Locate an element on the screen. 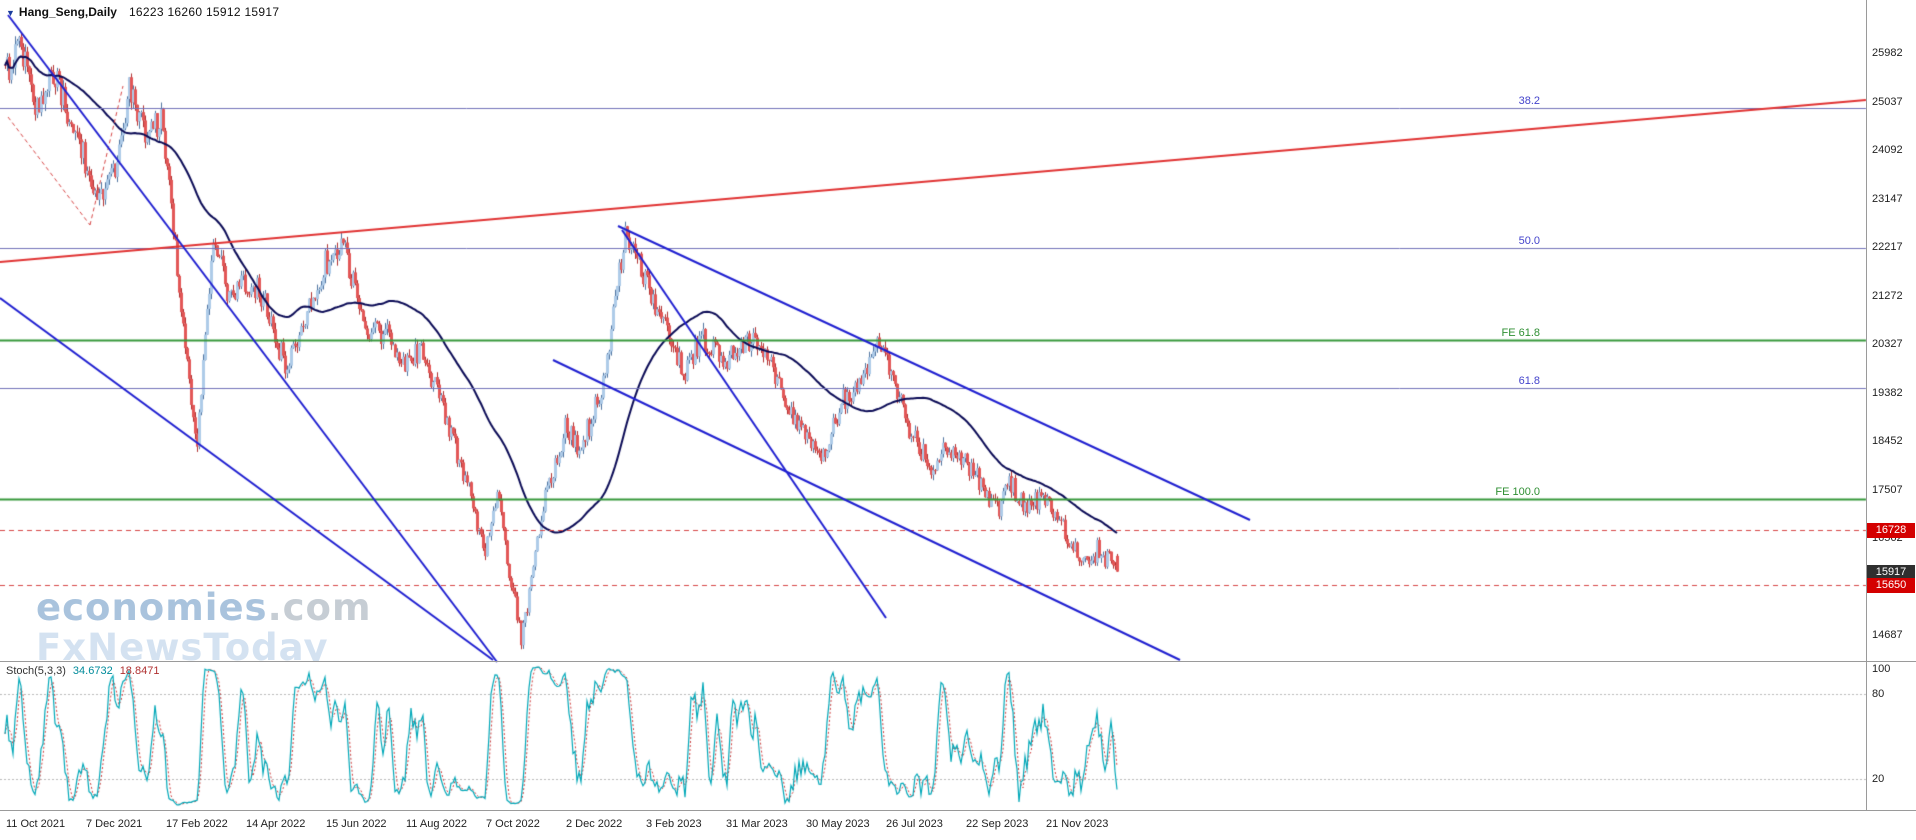 This screenshot has width=1916, height=840. date-axis-label: 21 Nov 2023 is located at coordinates (1077, 824).